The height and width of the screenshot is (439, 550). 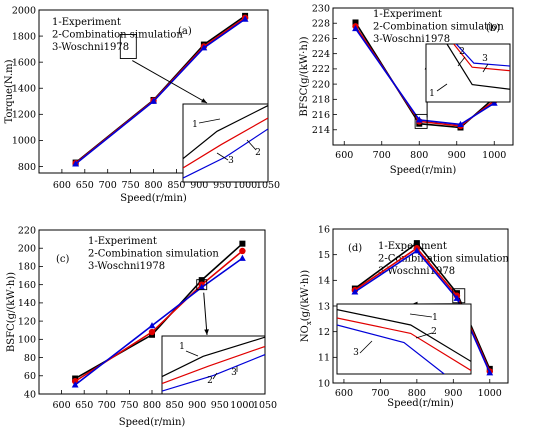 What do you see at coordinates (324, 383) in the screenshot?
I see `y-tick-label: 10` at bounding box center [324, 383].